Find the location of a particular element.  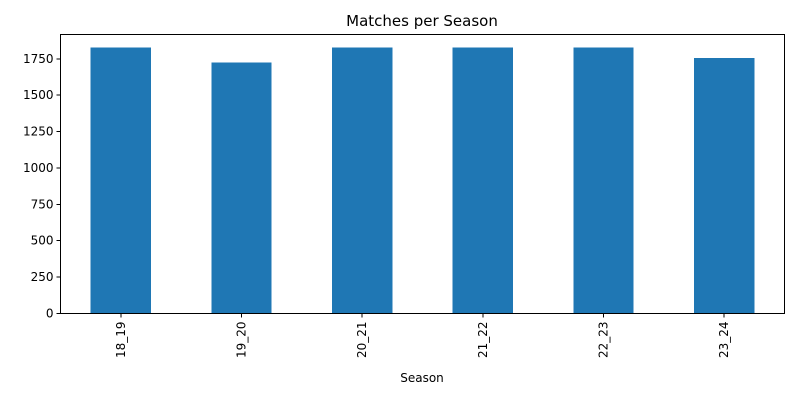

y-axis: 0 250 500 750 1000 1250 1500 1750 is located at coordinates (42, 186).